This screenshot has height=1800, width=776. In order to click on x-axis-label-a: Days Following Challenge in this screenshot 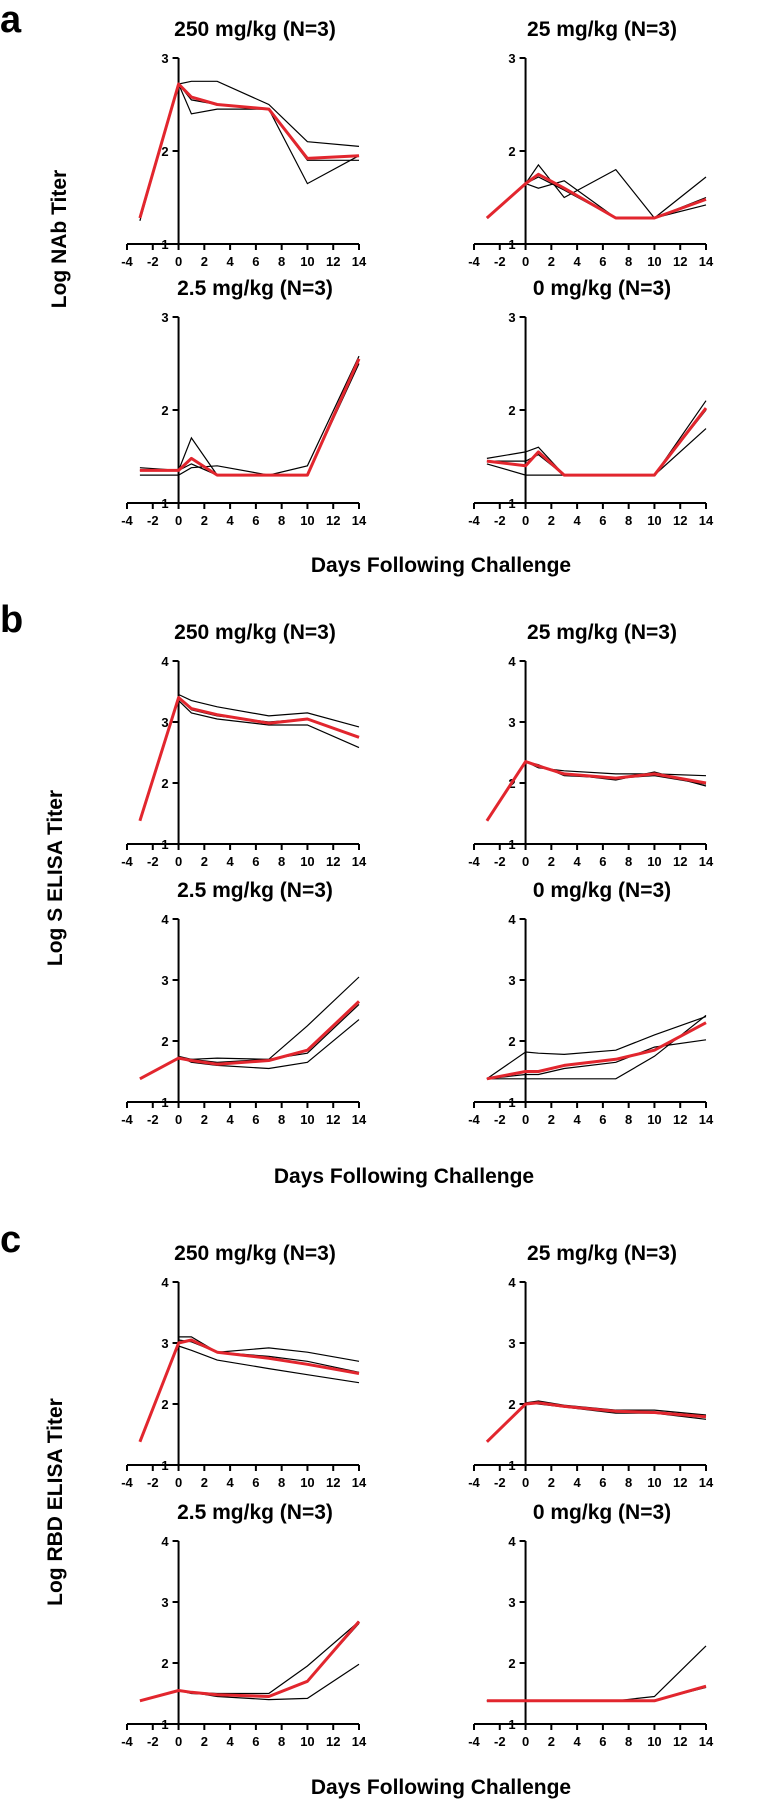, I will do `click(441, 565)`.